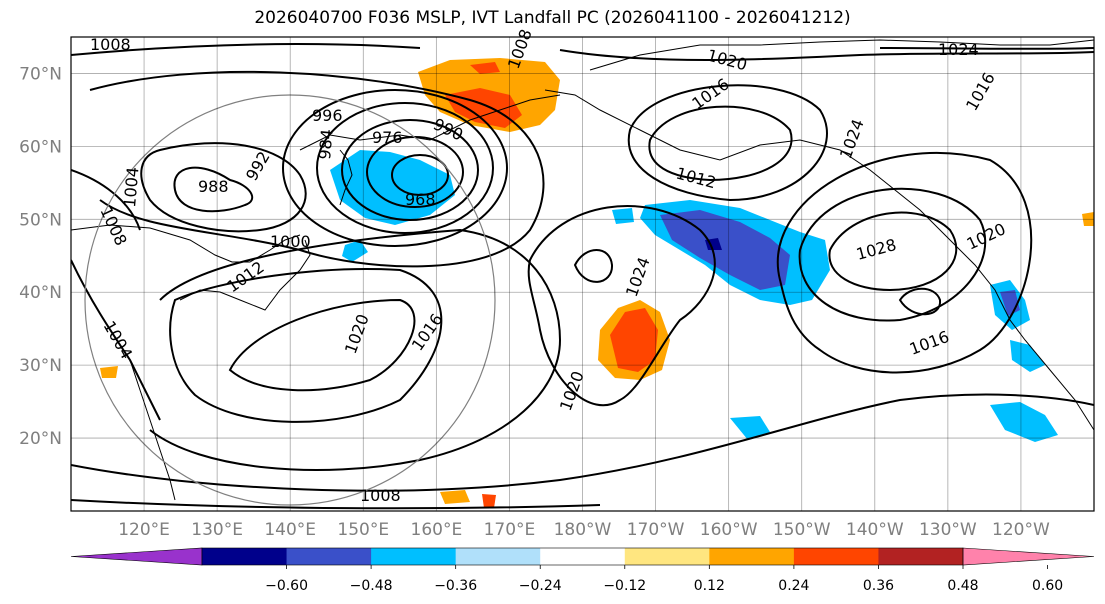  I want to click on longitude-label: 120°E, so click(144, 530).